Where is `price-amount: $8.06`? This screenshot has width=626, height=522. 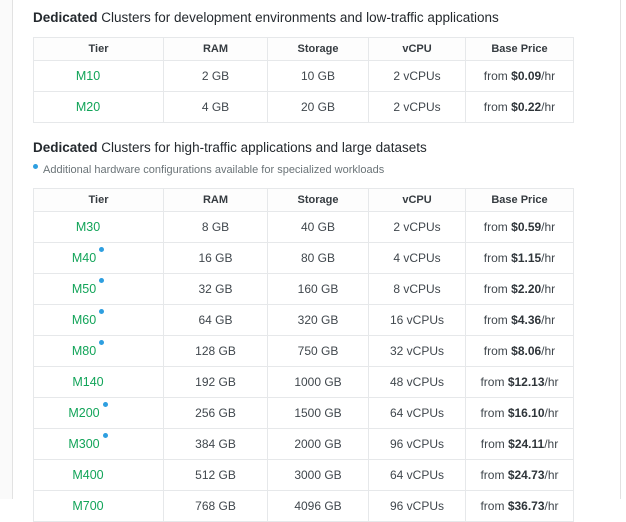
price-amount: $8.06 is located at coordinates (526, 351).